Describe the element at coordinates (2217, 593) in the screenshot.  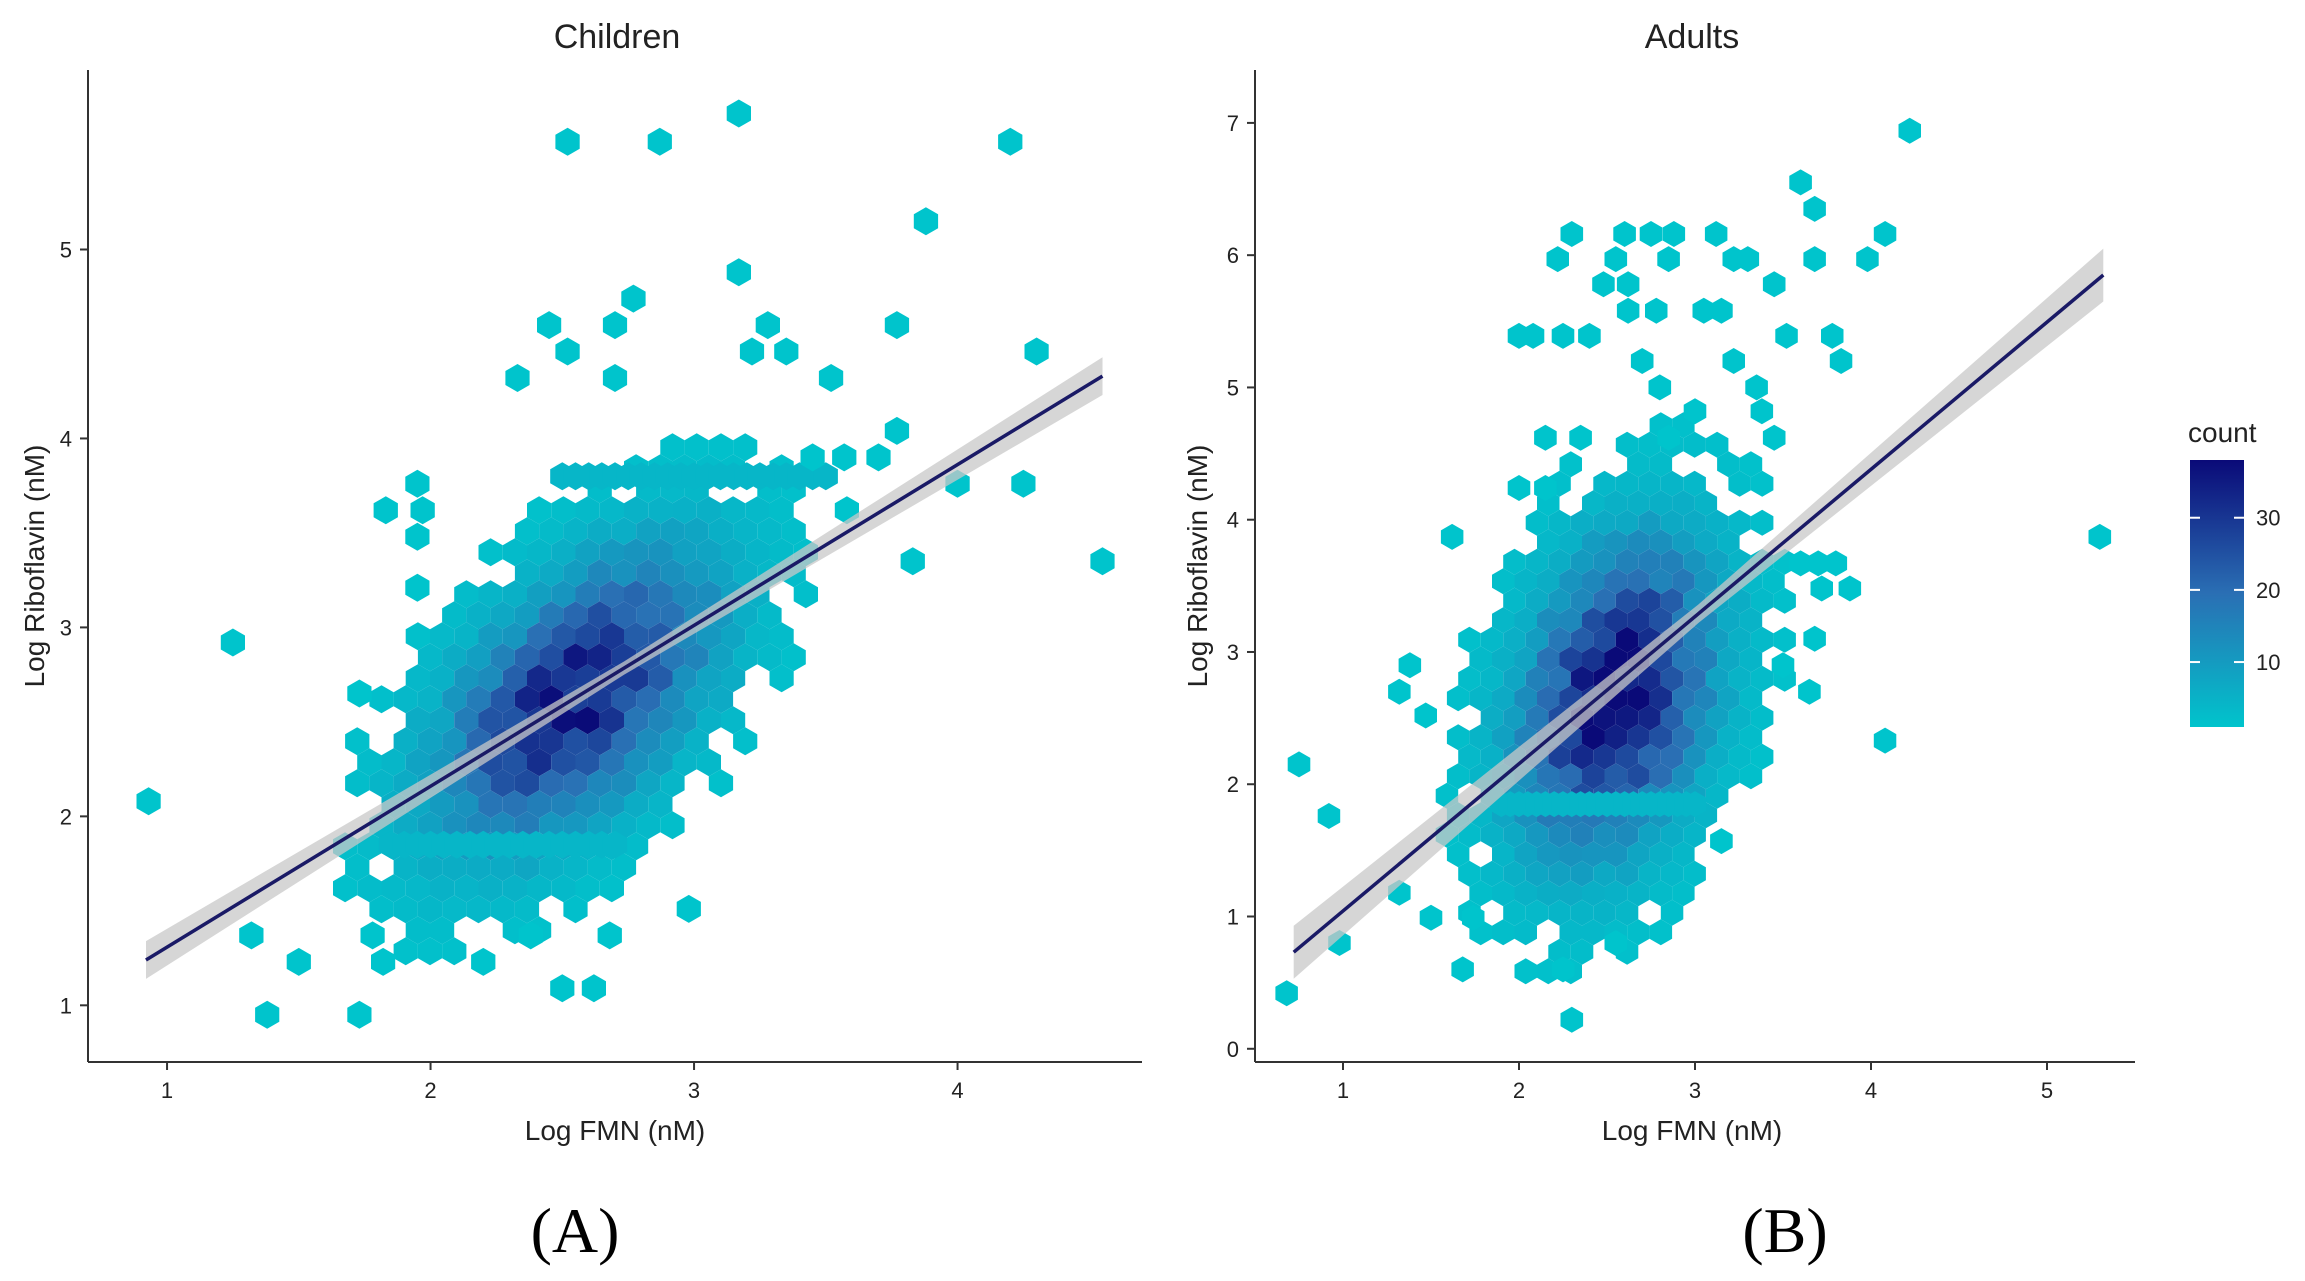
I see `legend-colorbar` at that location.